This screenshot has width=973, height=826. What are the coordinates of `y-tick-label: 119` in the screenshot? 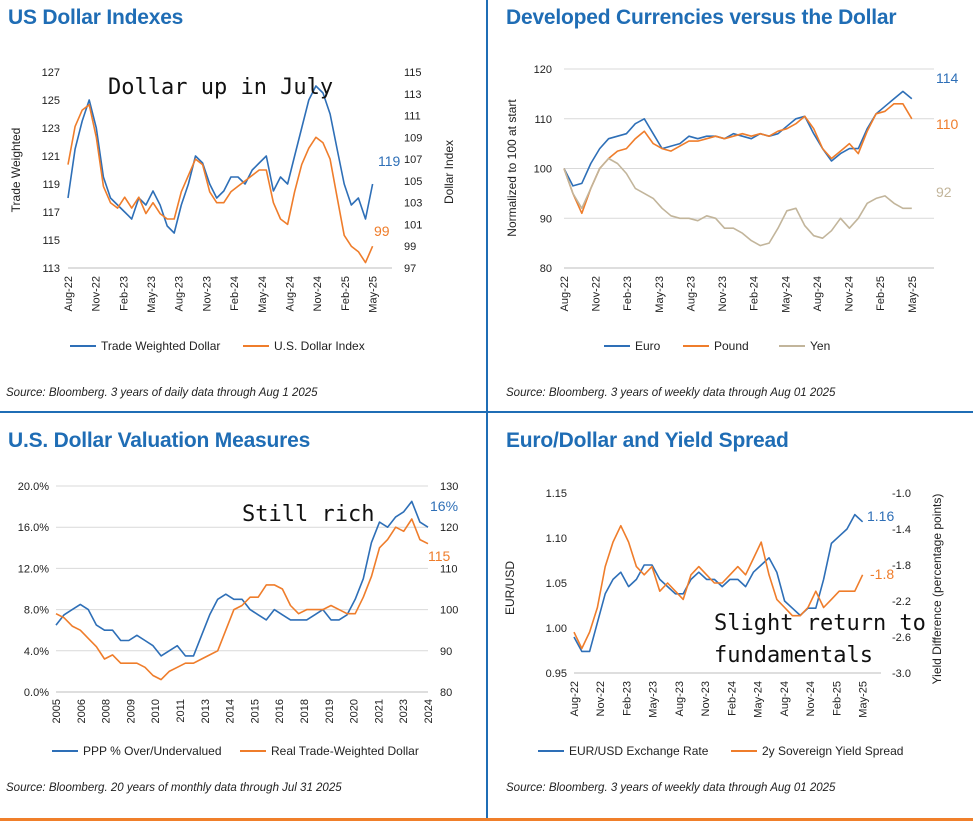 It's located at (51, 185).